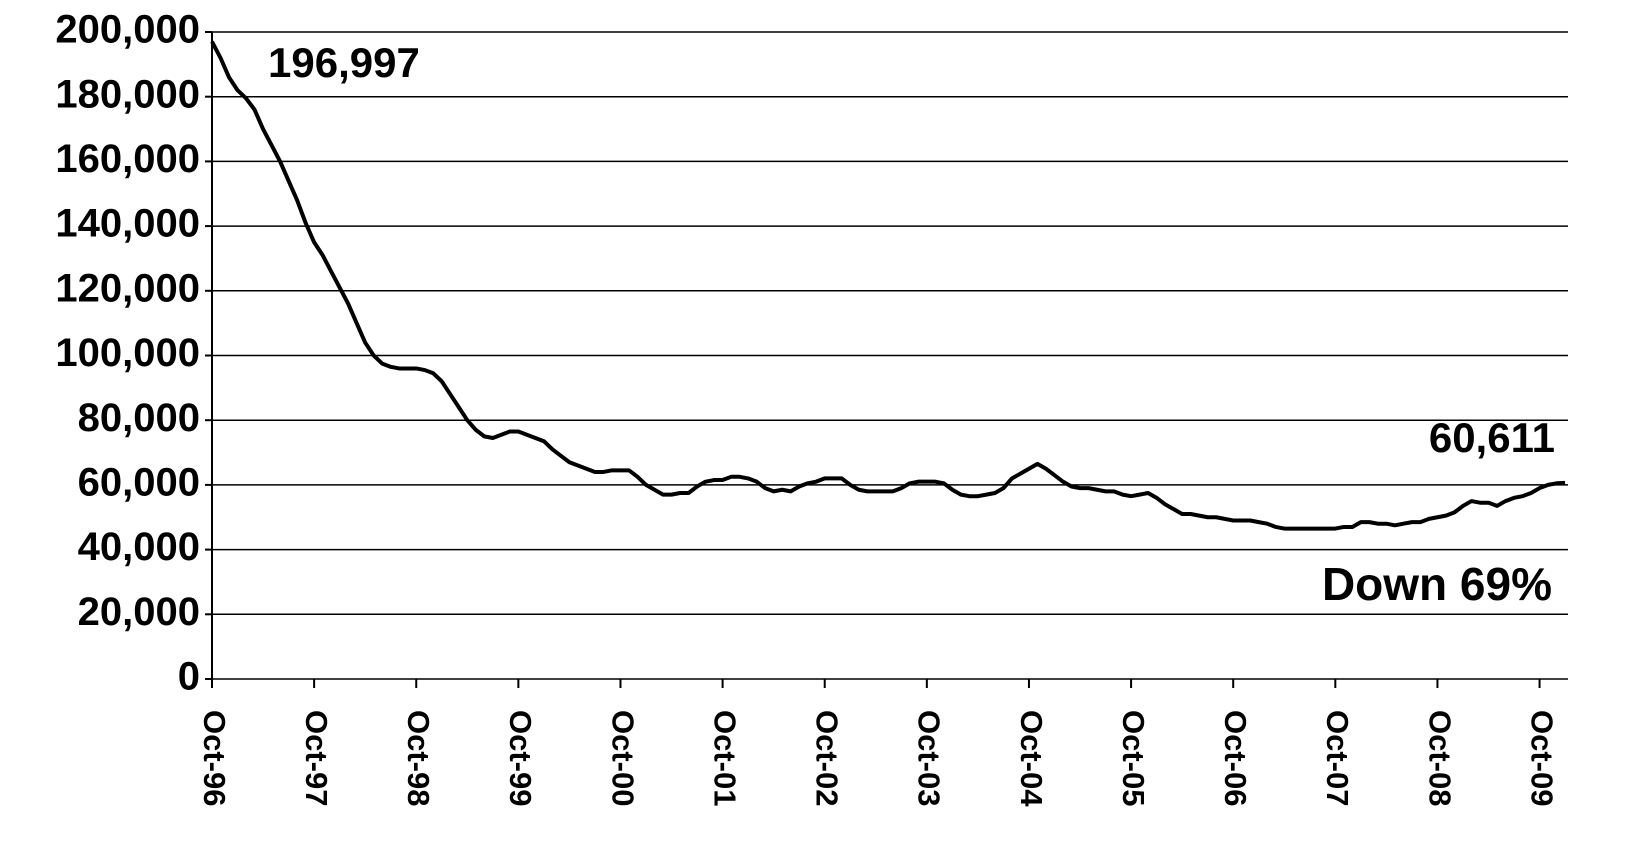 The width and height of the screenshot is (1637, 859). Describe the element at coordinates (1492, 437) in the screenshot. I see `annotation: 60,611` at that location.